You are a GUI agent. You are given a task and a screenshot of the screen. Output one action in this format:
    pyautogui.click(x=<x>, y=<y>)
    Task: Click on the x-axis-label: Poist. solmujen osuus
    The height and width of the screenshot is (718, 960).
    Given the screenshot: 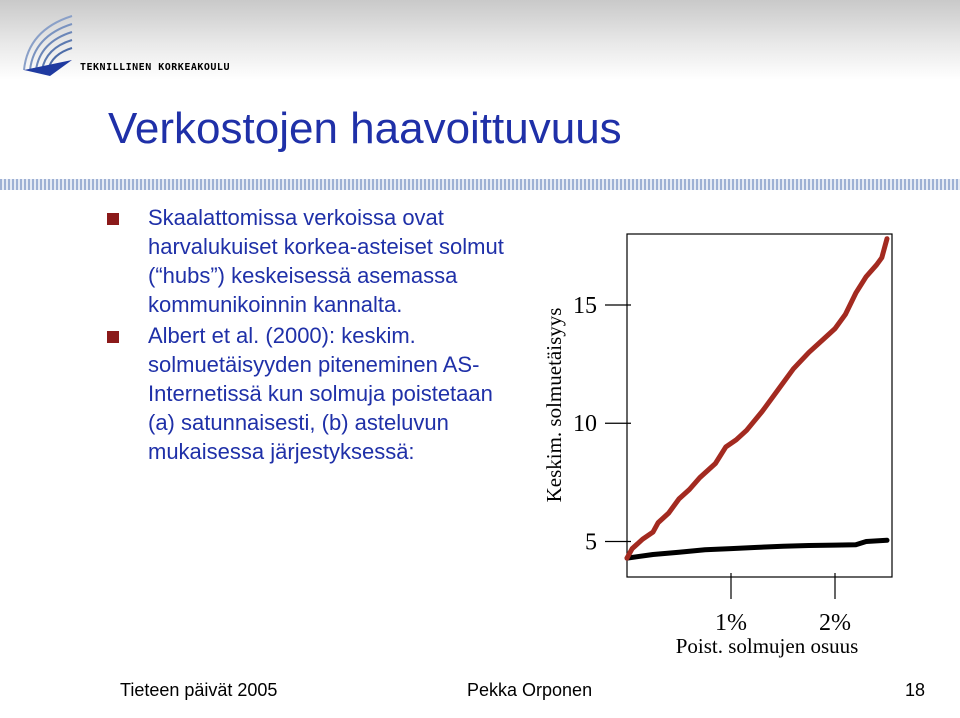 What is the action you would take?
    pyautogui.click(x=767, y=646)
    